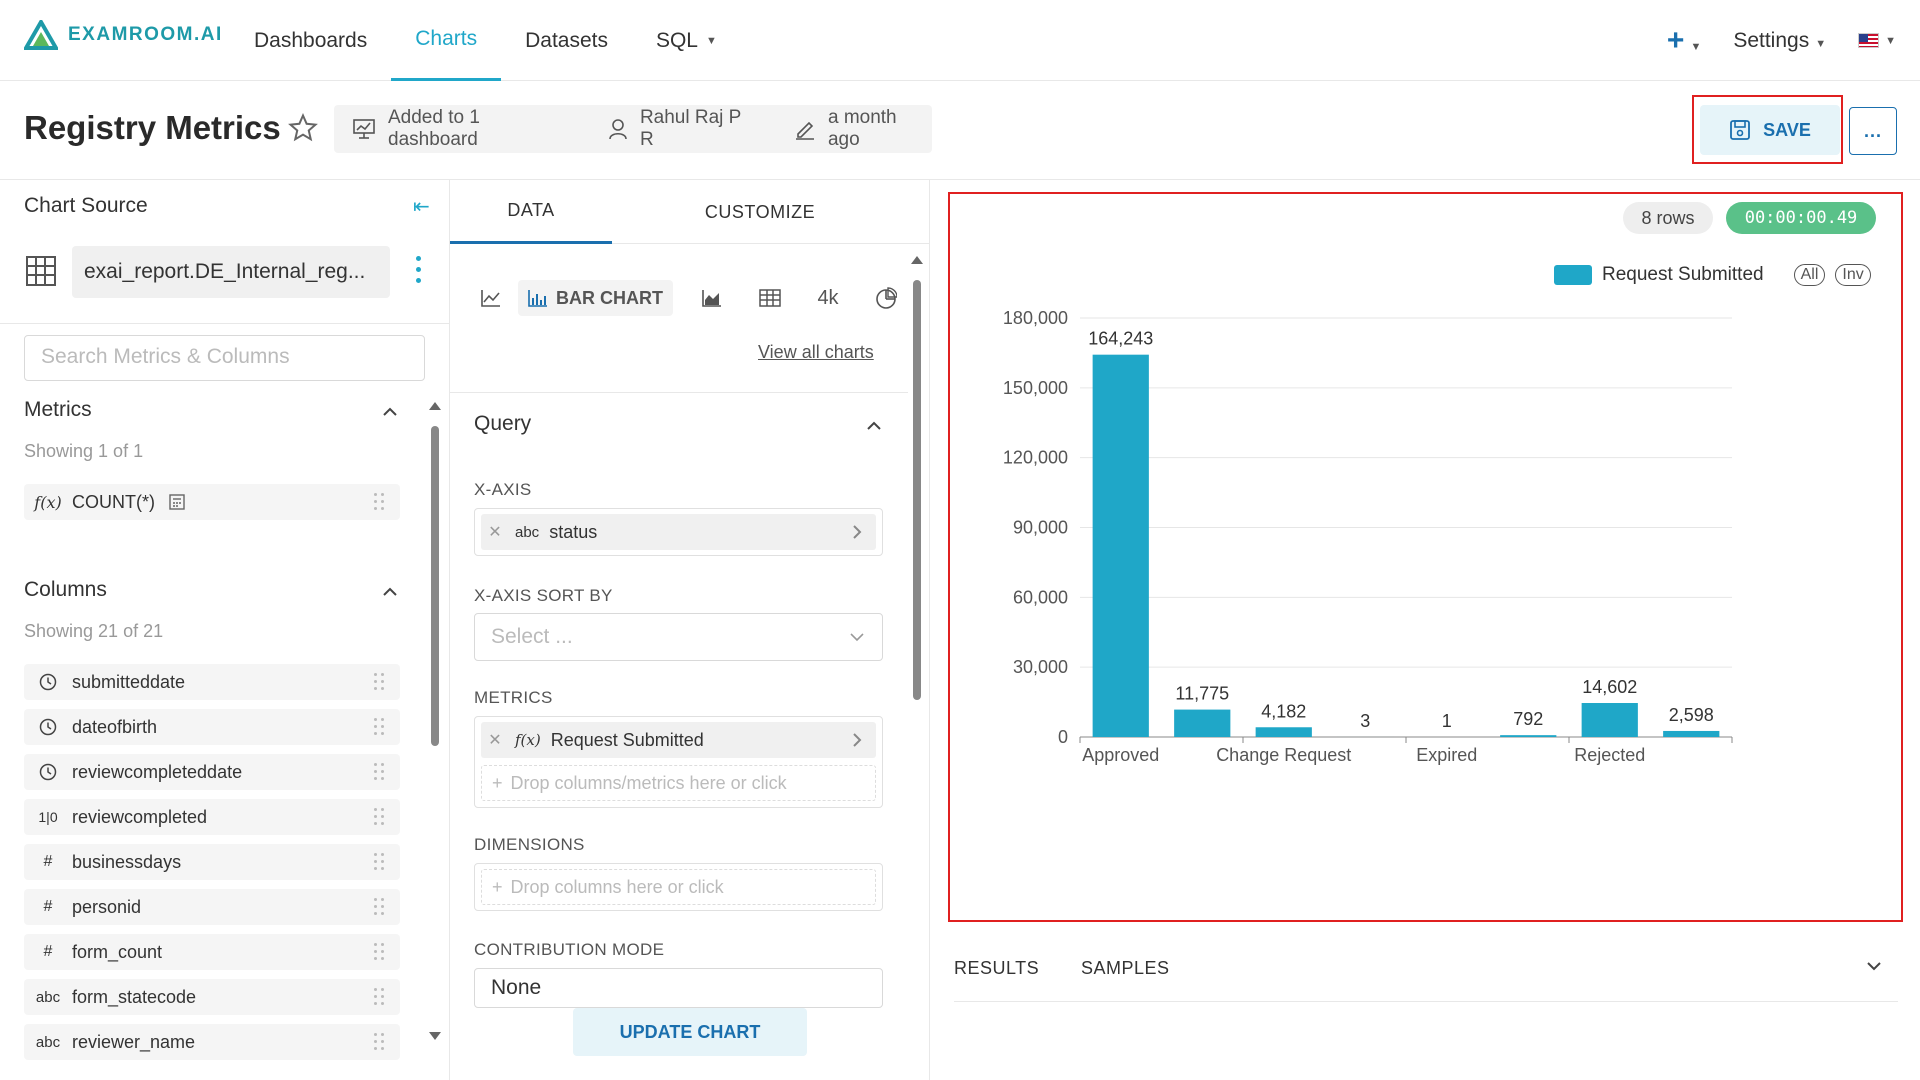 The width and height of the screenshot is (1920, 1080). What do you see at coordinates (212, 1042) in the screenshot?
I see `column-item: abc reviewer_name` at bounding box center [212, 1042].